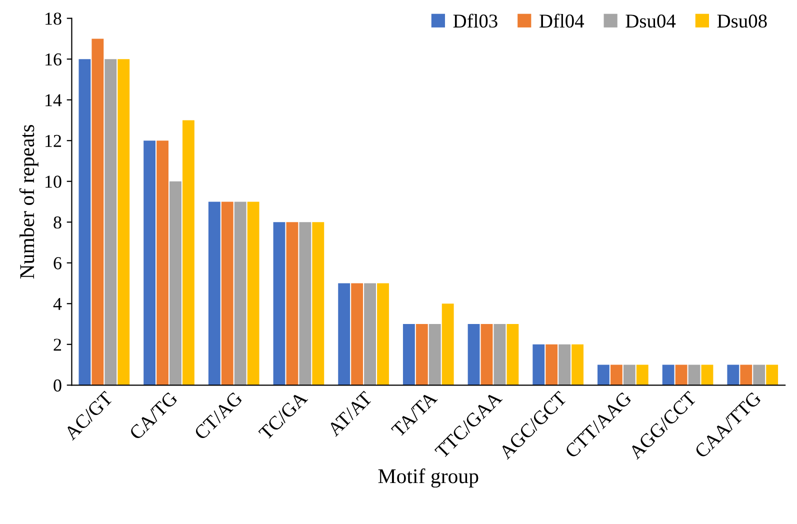 The width and height of the screenshot is (797, 524). Describe the element at coordinates (742, 21) in the screenshot. I see `legend-label: Dsu08` at that location.